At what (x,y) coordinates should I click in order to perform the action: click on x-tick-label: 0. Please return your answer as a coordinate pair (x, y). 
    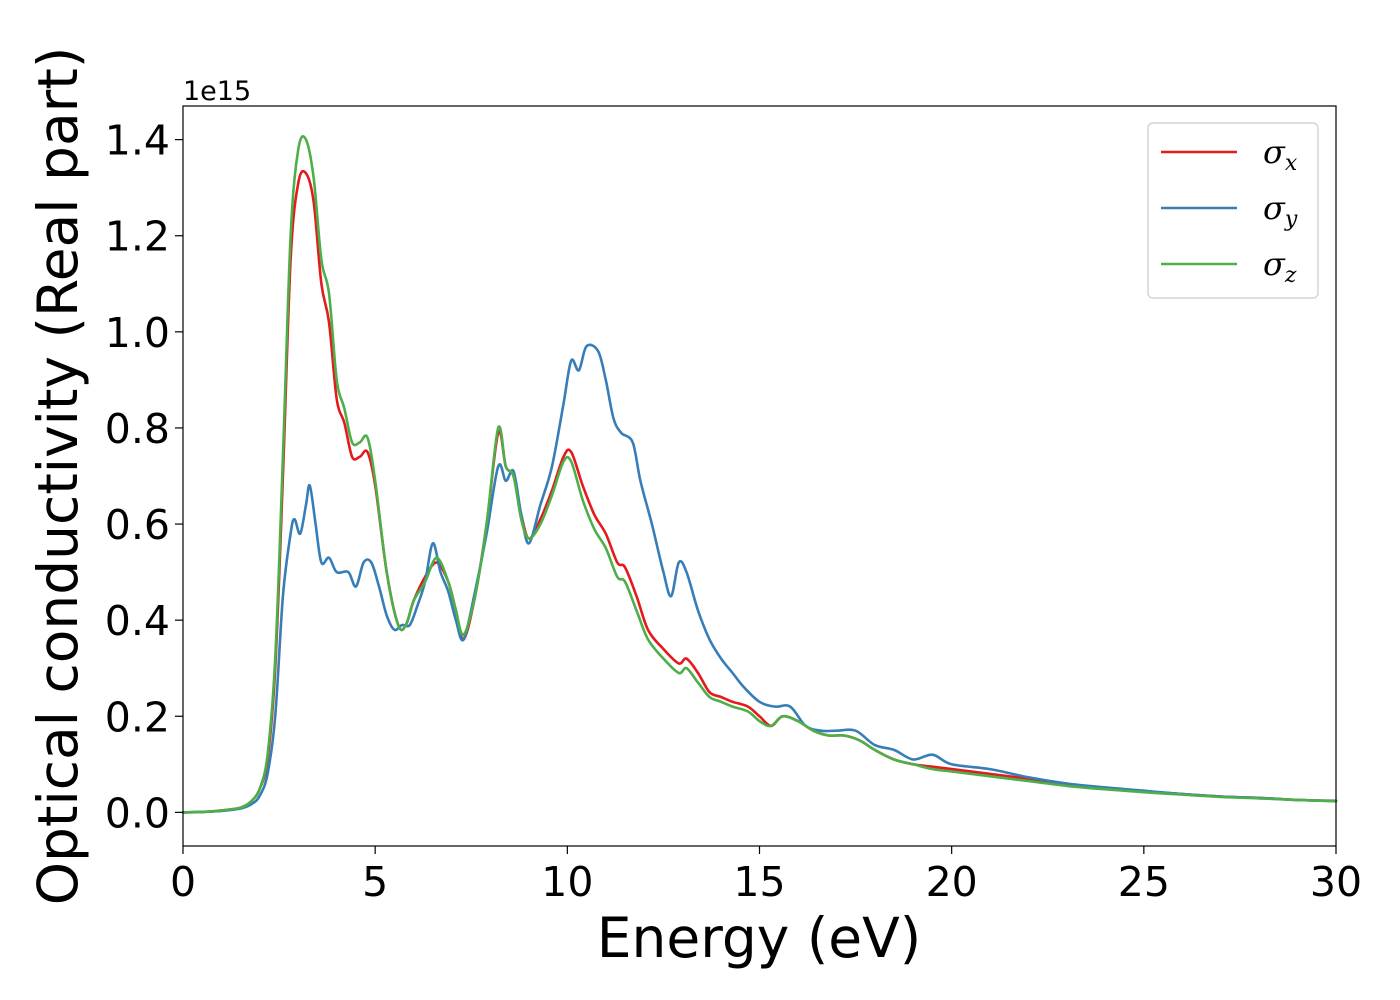
    Looking at the image, I should click on (183, 882).